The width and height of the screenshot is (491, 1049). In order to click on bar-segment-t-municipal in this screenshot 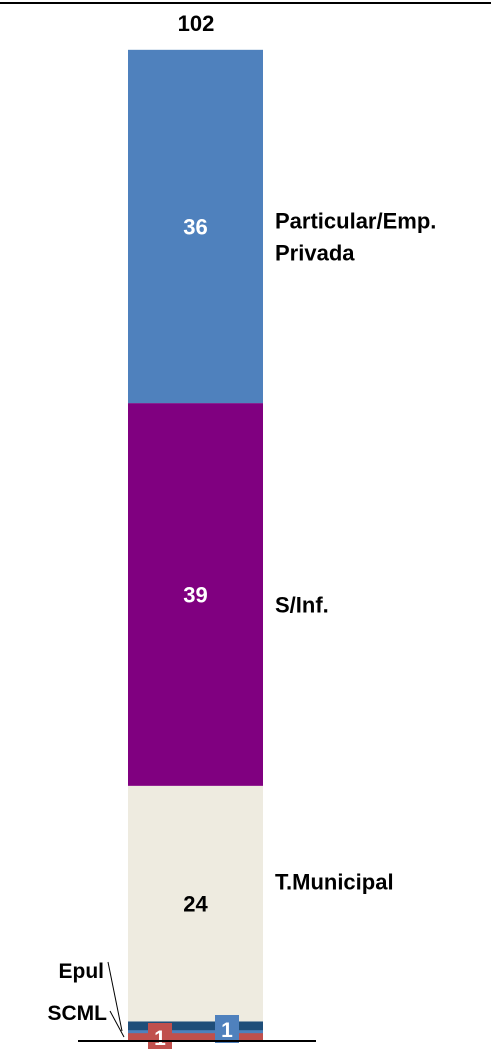, I will do `click(195, 903)`.